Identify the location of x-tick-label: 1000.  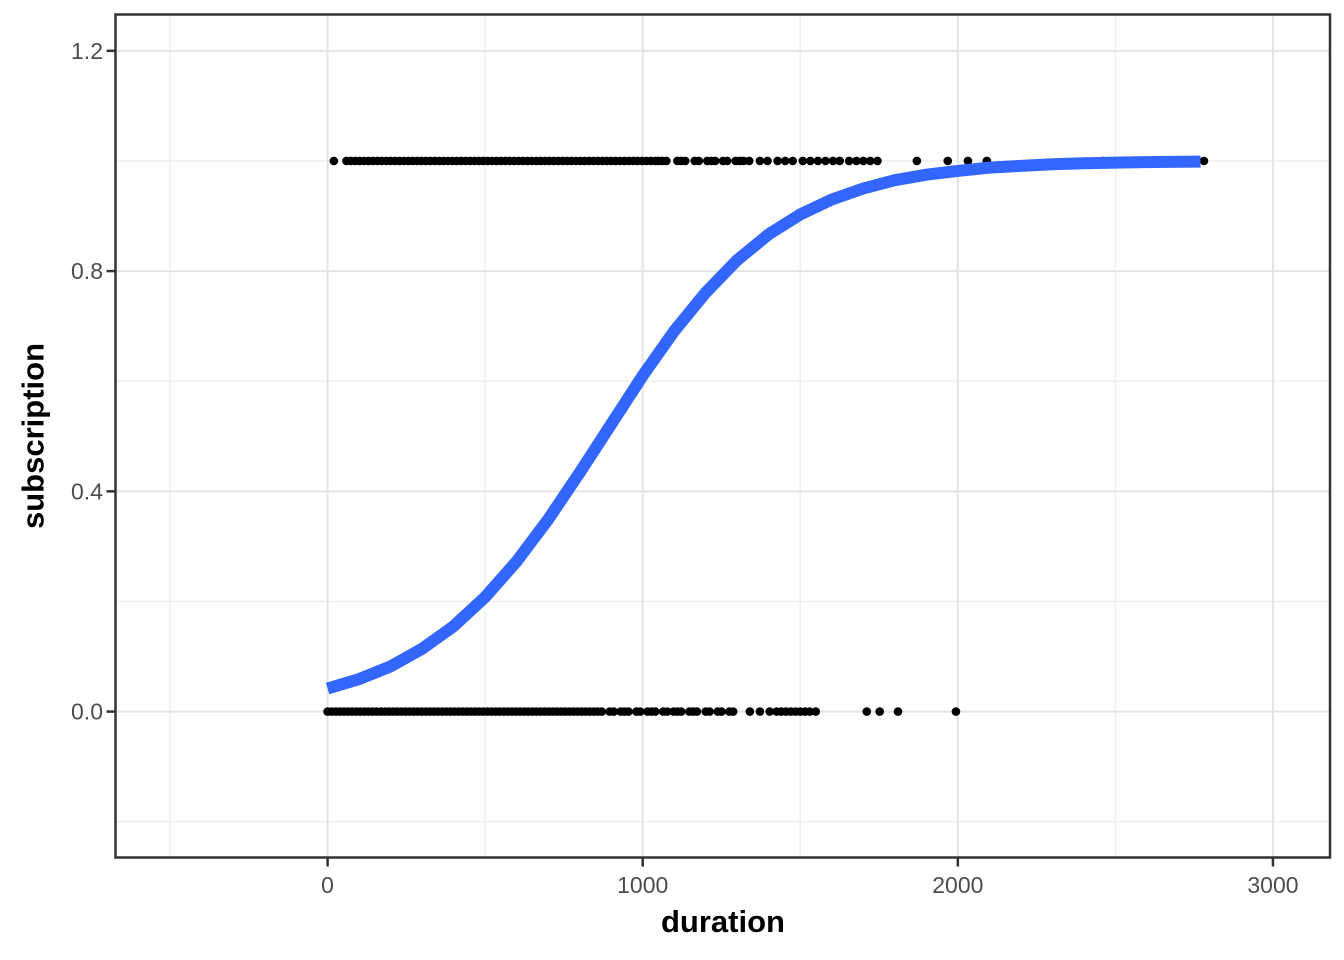
(642, 885).